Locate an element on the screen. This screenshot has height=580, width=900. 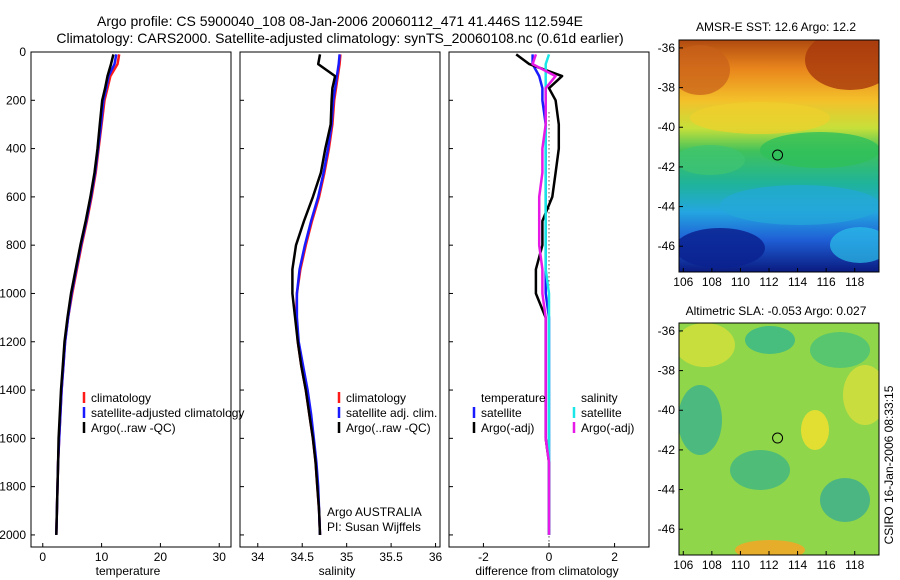
y-tick-label: 1800 is located at coordinates (13, 487).